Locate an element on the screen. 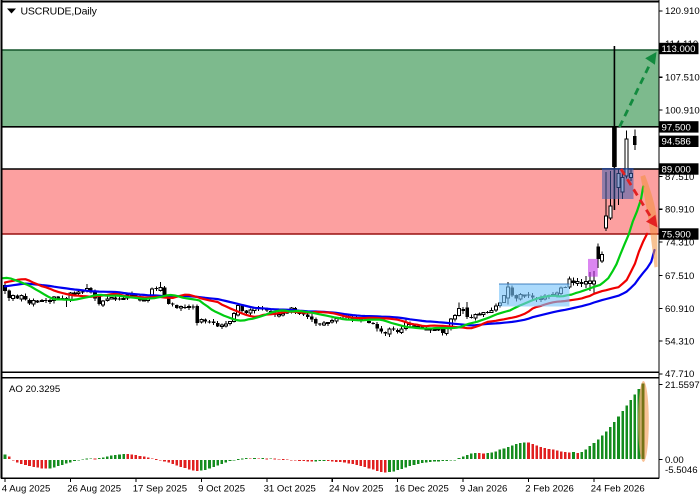  svg-text: 26 Aug 2025 is located at coordinates (94, 489).